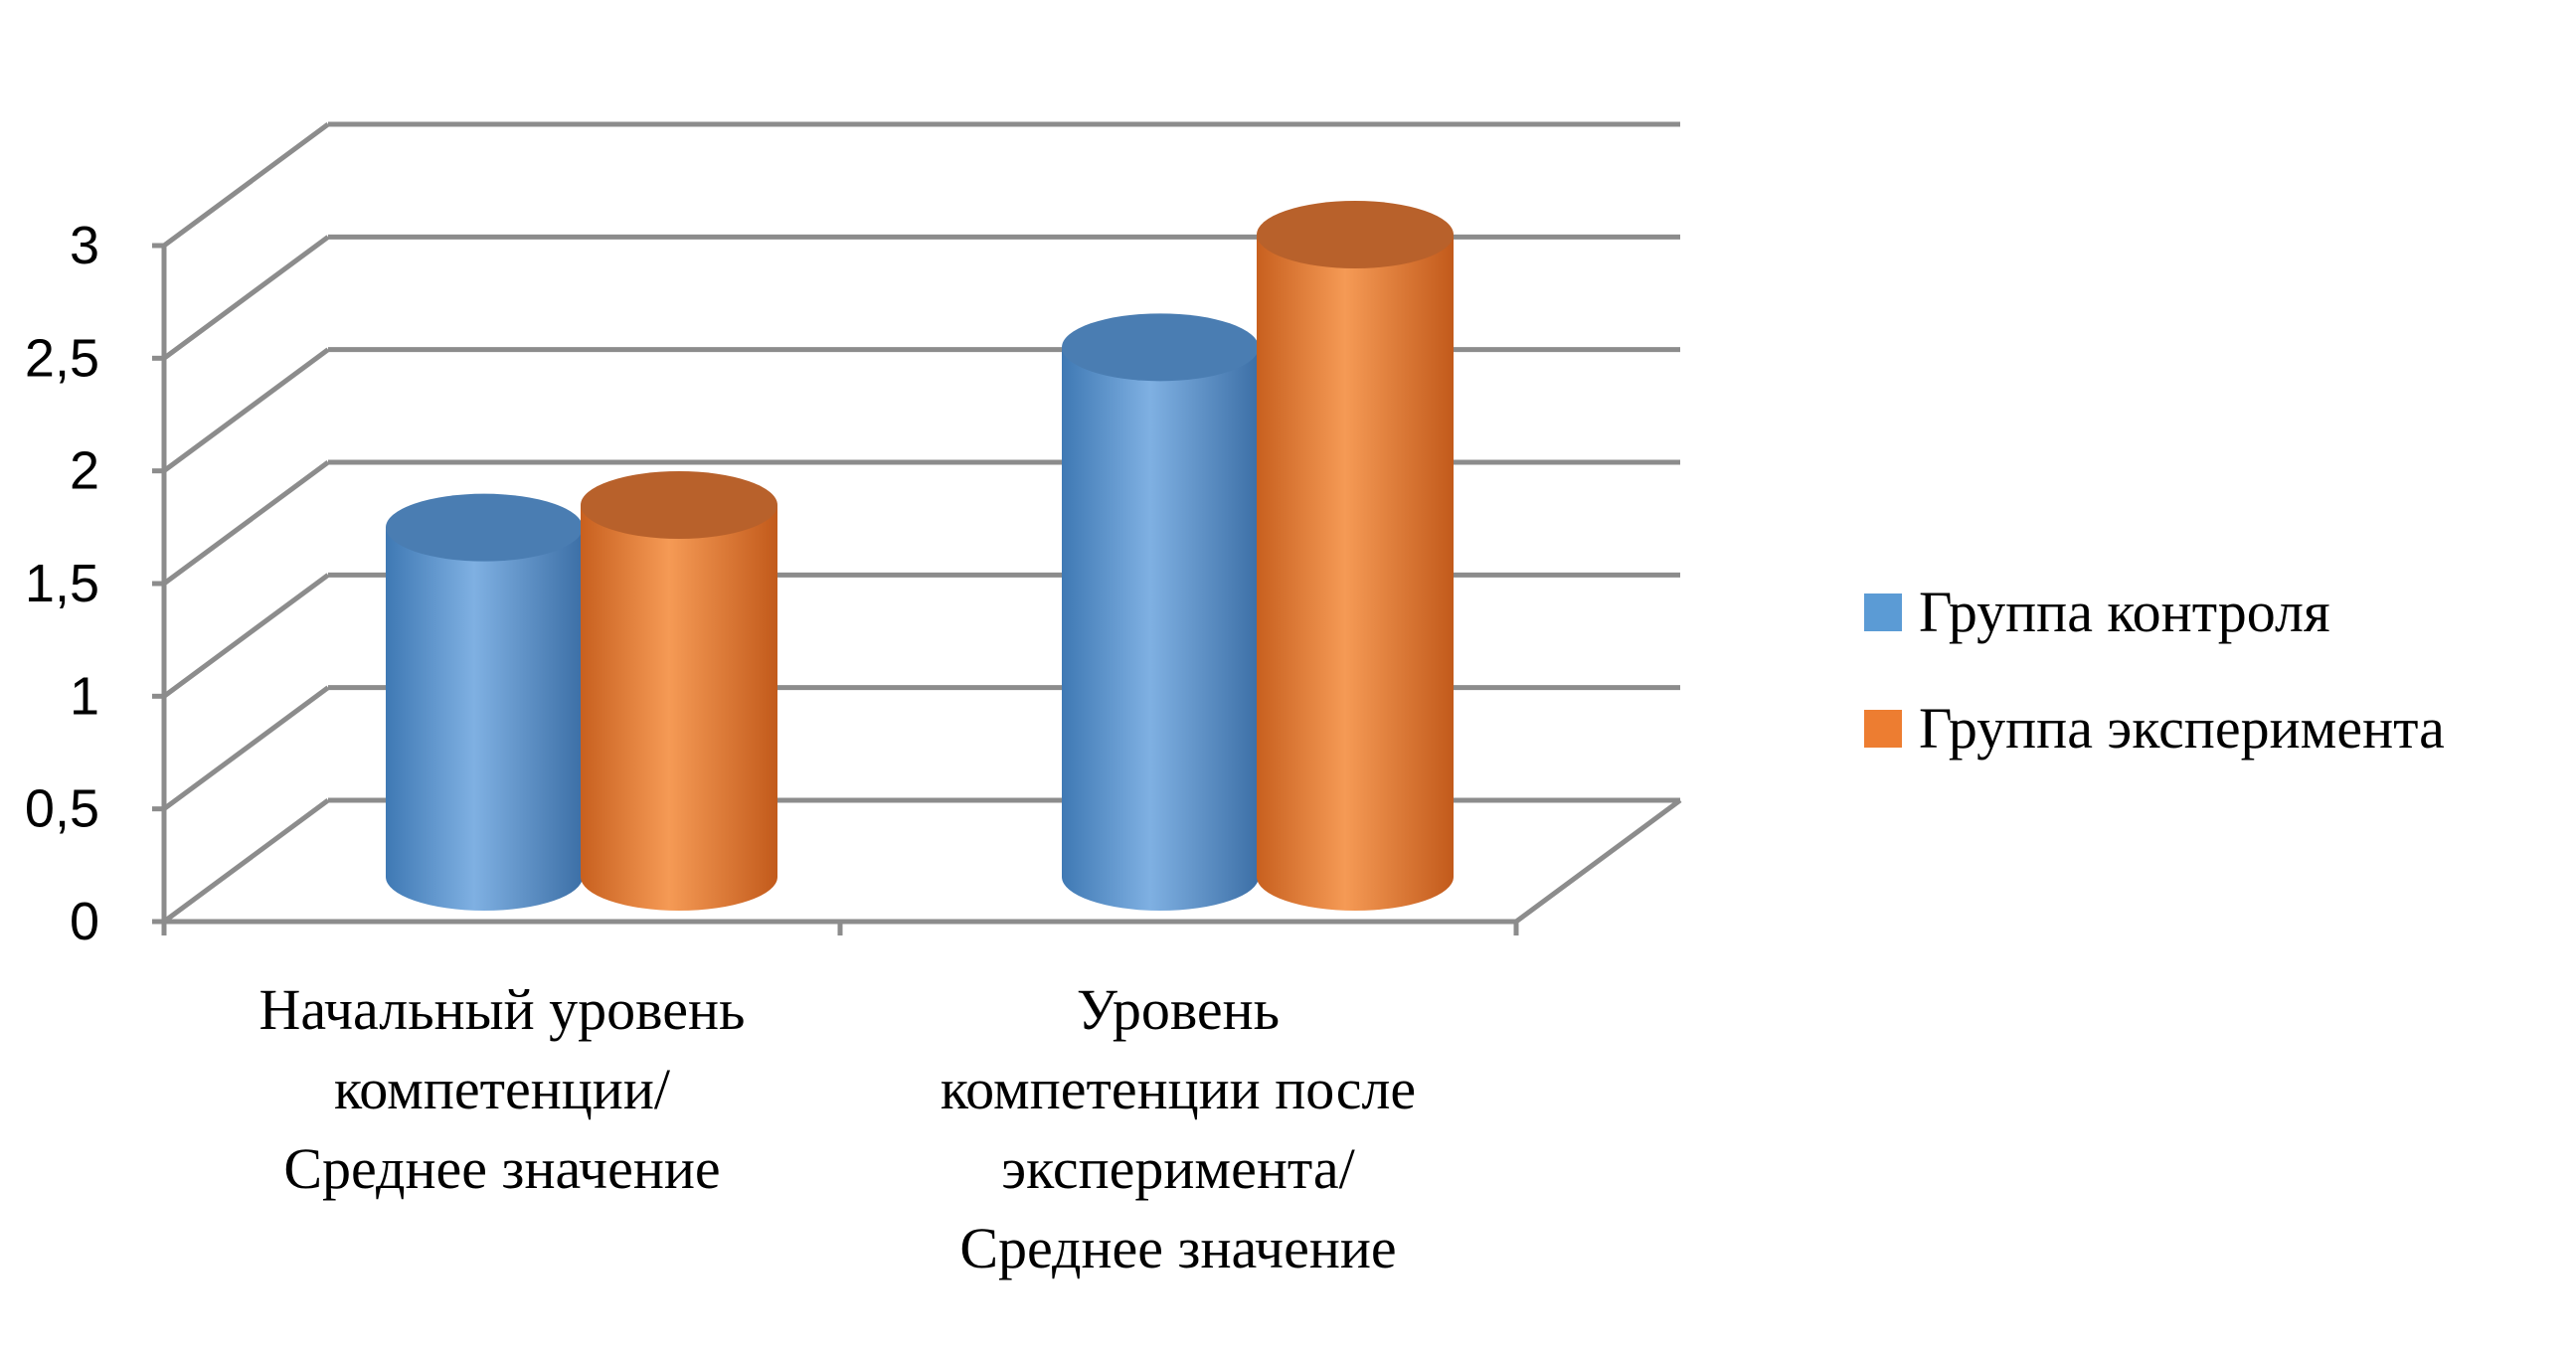 This screenshot has width=2576, height=1356. I want to click on y-tick-label: 2,5, so click(62, 358).